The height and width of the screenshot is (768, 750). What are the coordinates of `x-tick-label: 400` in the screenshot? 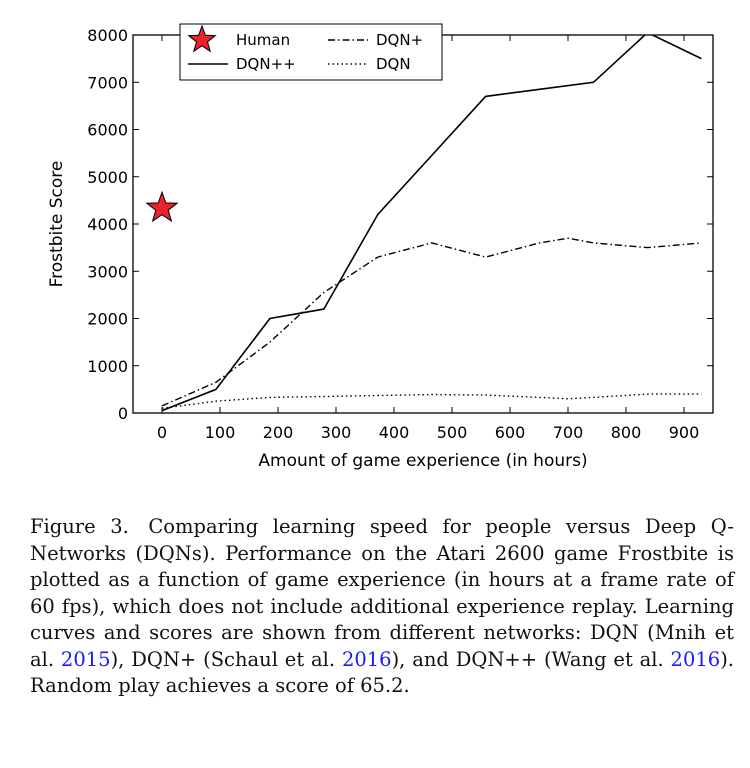 It's located at (394, 432).